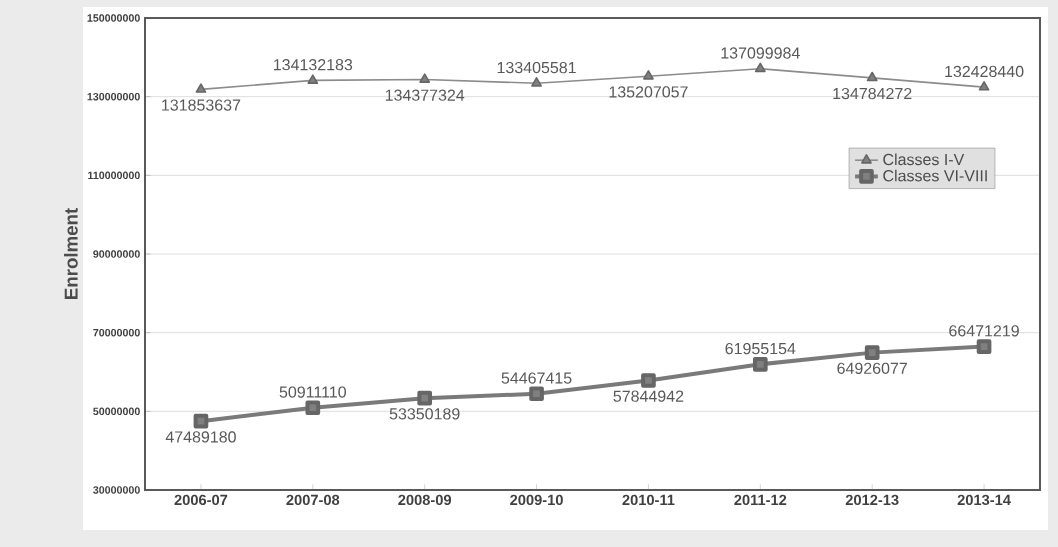 The image size is (1058, 547). Describe the element at coordinates (984, 331) in the screenshot. I see `data-label: 66471219` at that location.